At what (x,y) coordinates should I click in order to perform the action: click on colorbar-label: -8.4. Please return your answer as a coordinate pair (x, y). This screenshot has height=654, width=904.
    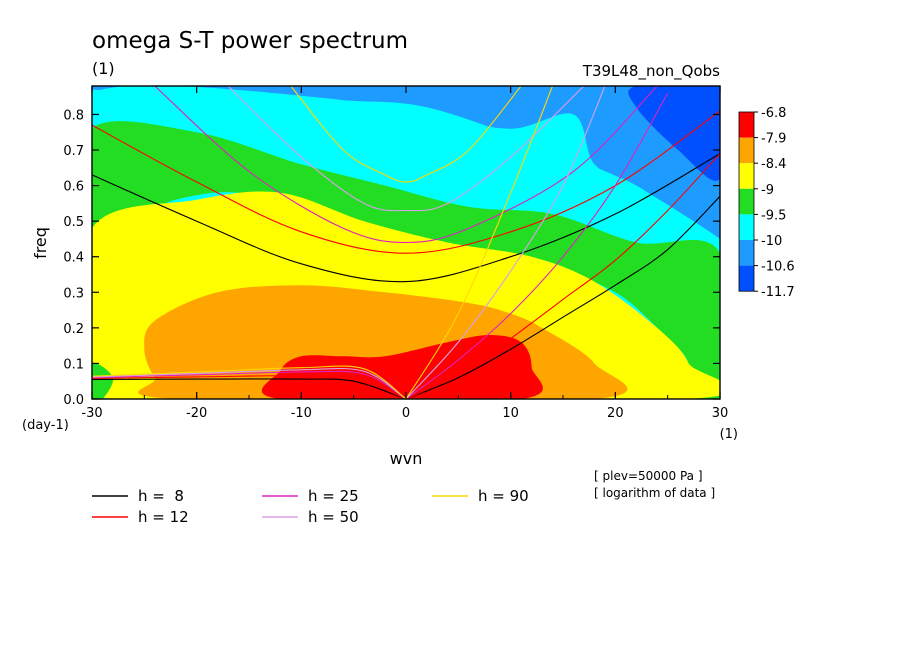
    Looking at the image, I should click on (773, 164).